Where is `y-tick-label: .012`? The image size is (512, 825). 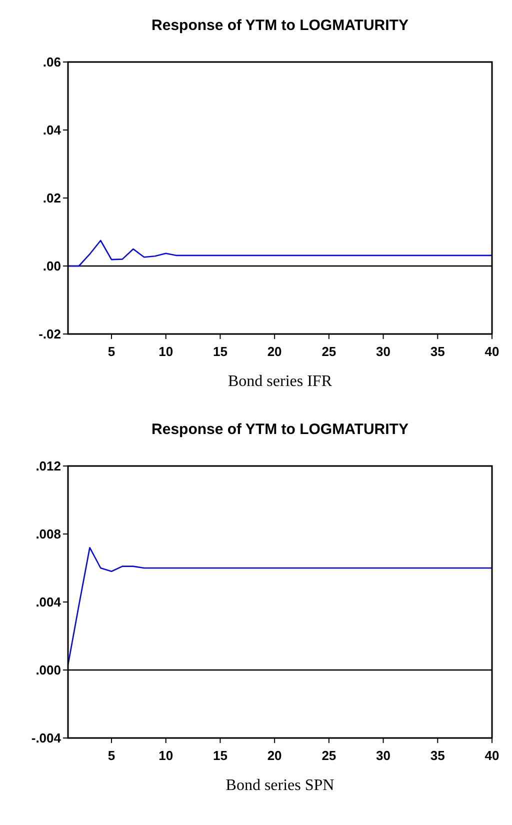 y-tick-label: .012 is located at coordinates (48, 466).